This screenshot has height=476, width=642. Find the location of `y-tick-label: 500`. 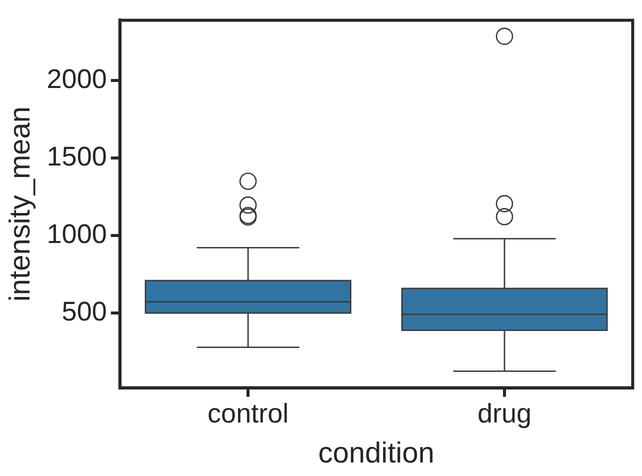

y-tick-label: 500 is located at coordinates (84, 311).